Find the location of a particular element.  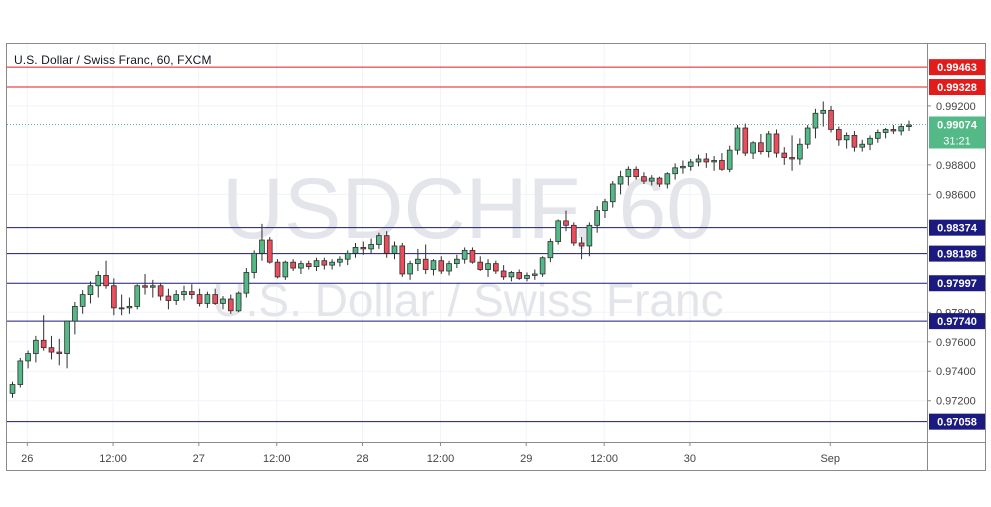

price-tick-label: 0.97600 is located at coordinates (956, 343).